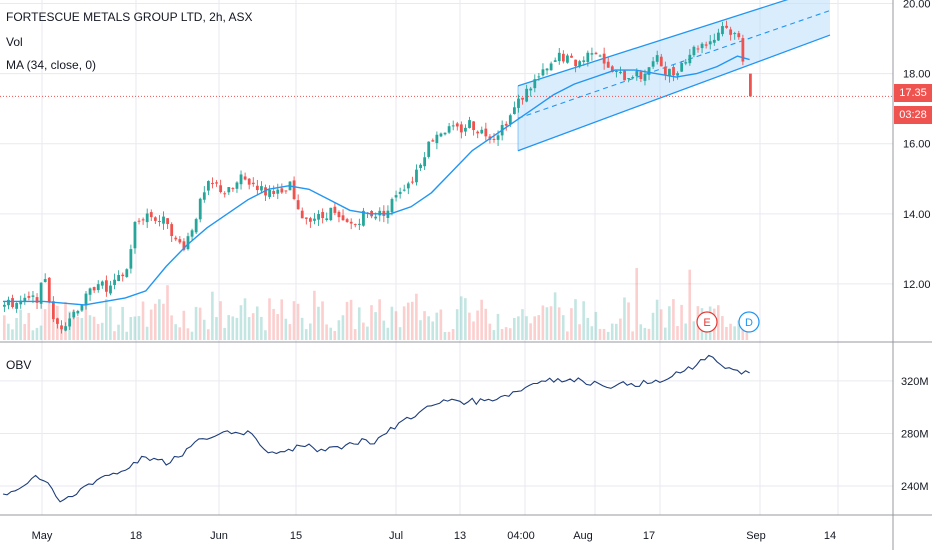 The image size is (932, 550). Describe the element at coordinates (749, 322) in the screenshot. I see `event-marker-circle` at that location.